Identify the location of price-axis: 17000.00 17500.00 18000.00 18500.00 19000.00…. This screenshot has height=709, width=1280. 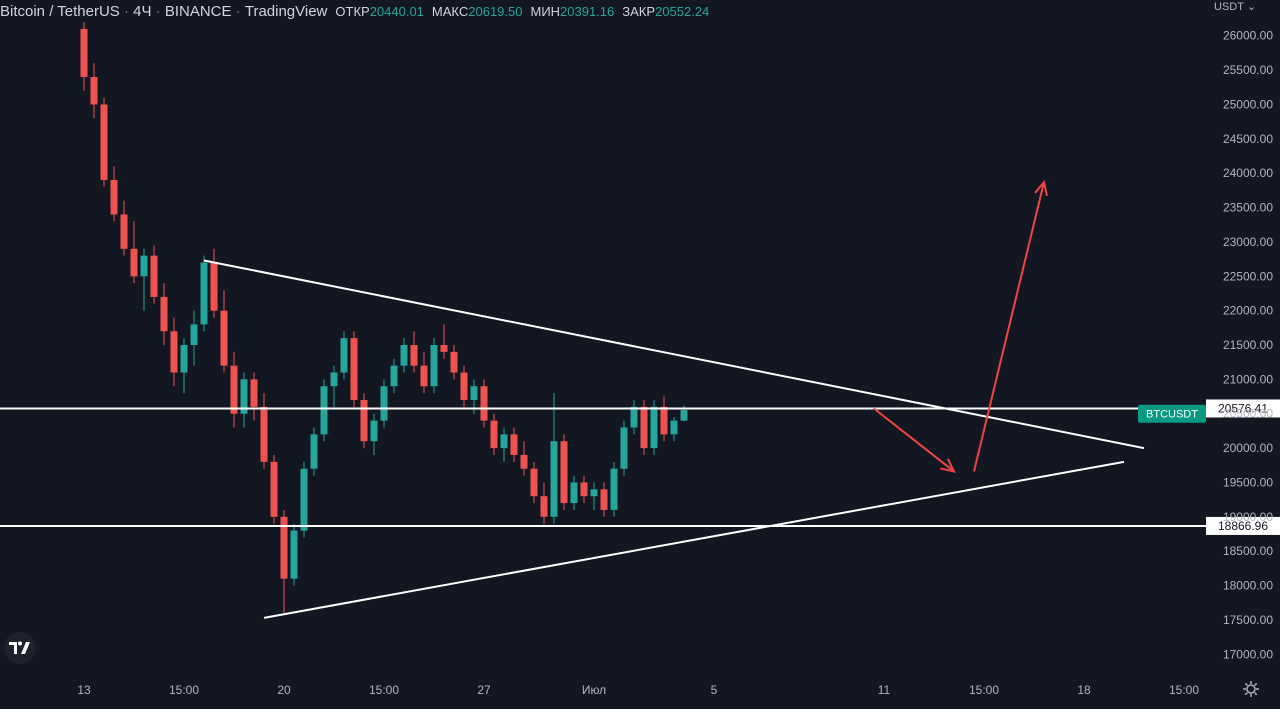
(1248, 345).